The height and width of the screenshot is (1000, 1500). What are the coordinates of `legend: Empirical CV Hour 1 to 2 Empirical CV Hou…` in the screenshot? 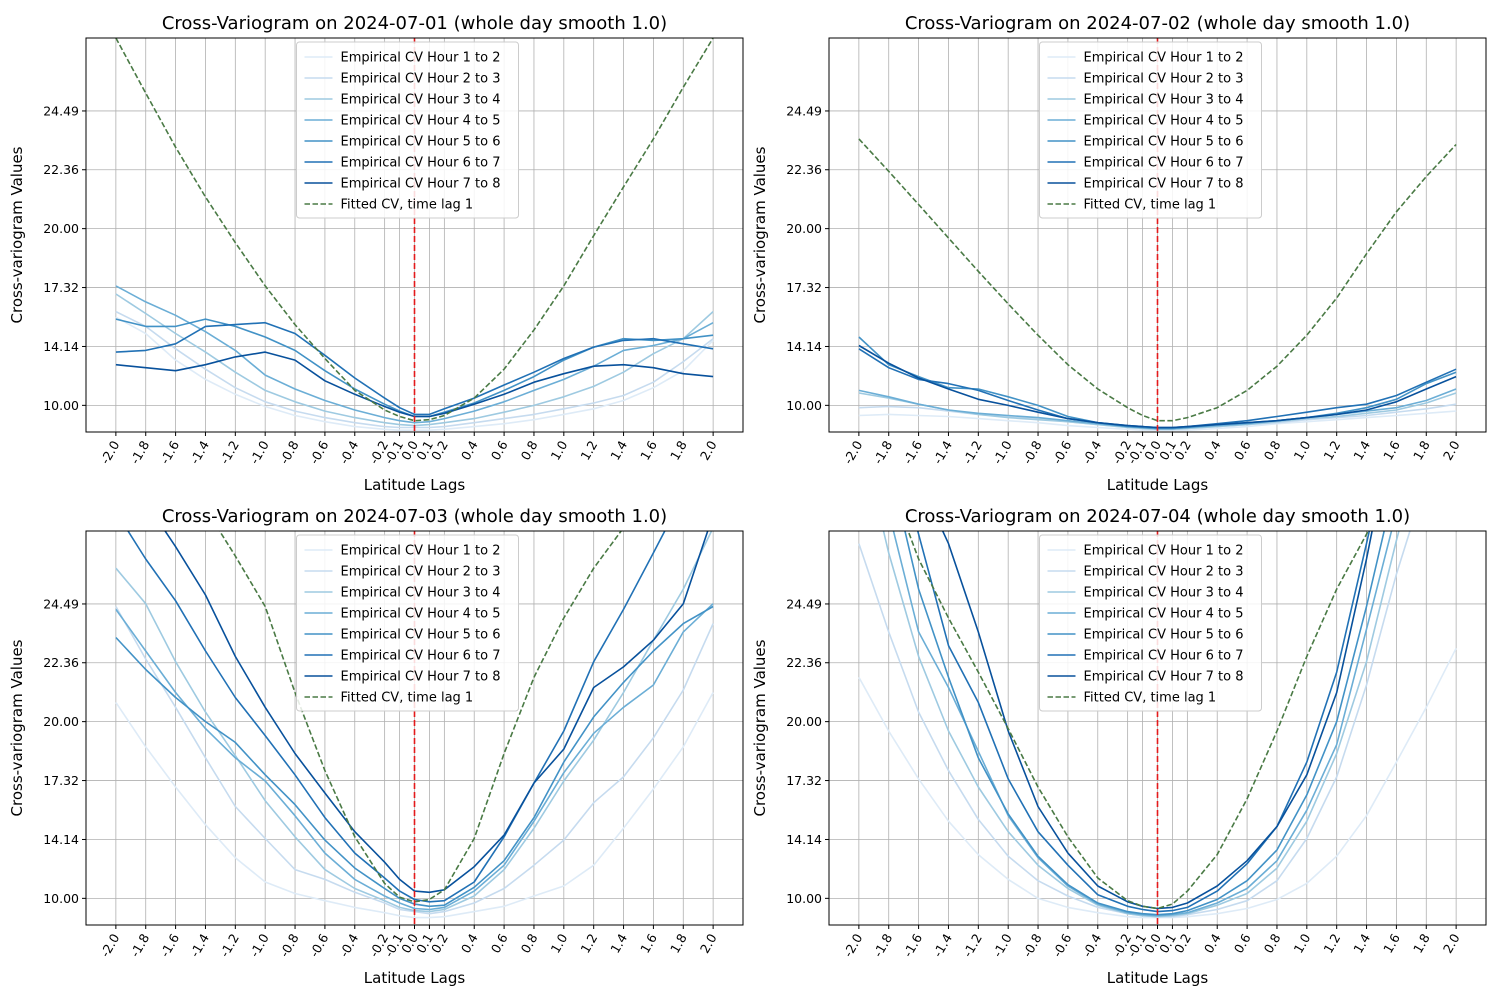 It's located at (1150, 130).